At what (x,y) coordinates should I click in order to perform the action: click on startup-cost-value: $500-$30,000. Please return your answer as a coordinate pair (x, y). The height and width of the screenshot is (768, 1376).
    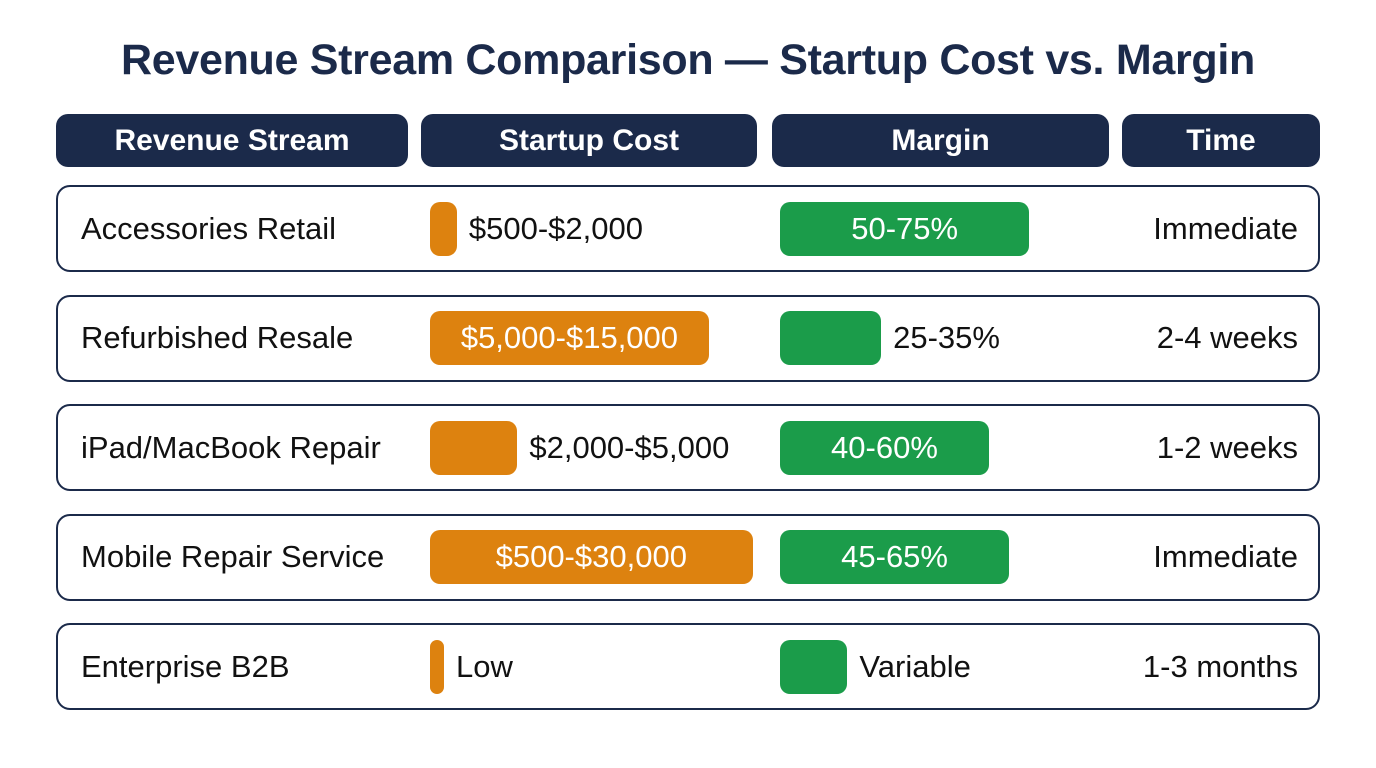
    Looking at the image, I should click on (591, 556).